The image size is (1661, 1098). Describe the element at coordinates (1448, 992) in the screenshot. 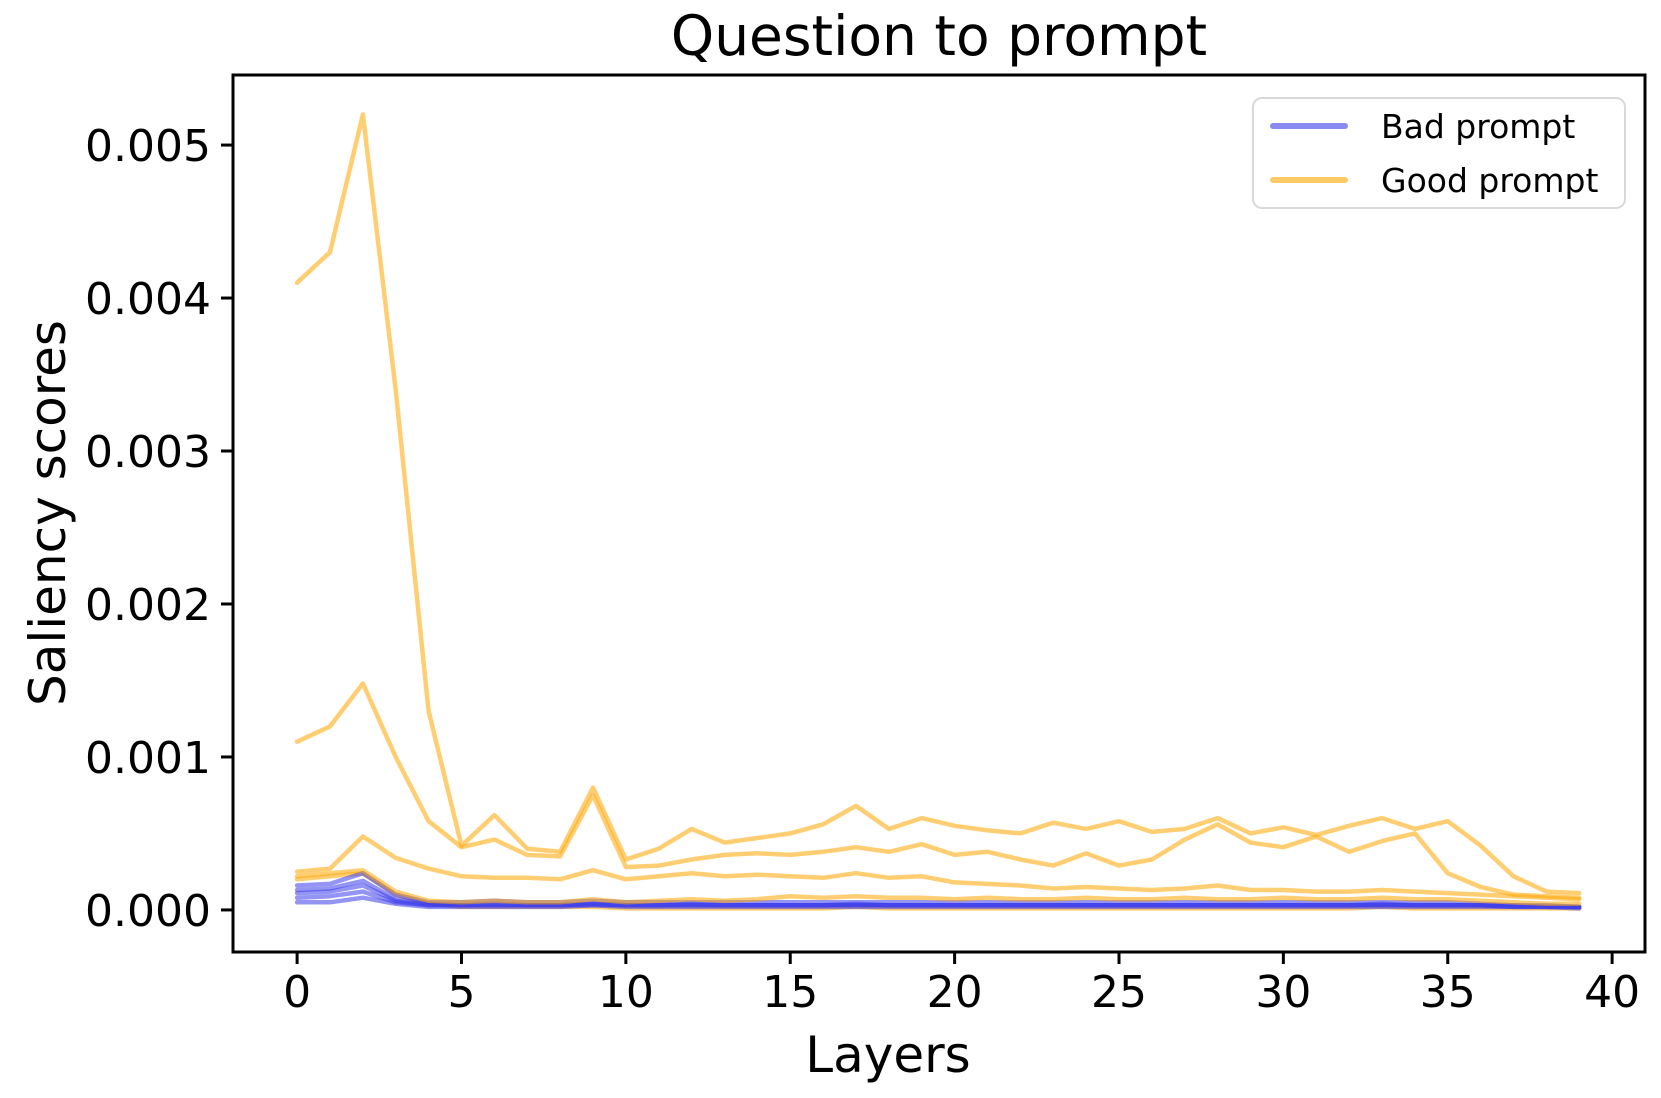

I see `x-tick-label: 35` at that location.